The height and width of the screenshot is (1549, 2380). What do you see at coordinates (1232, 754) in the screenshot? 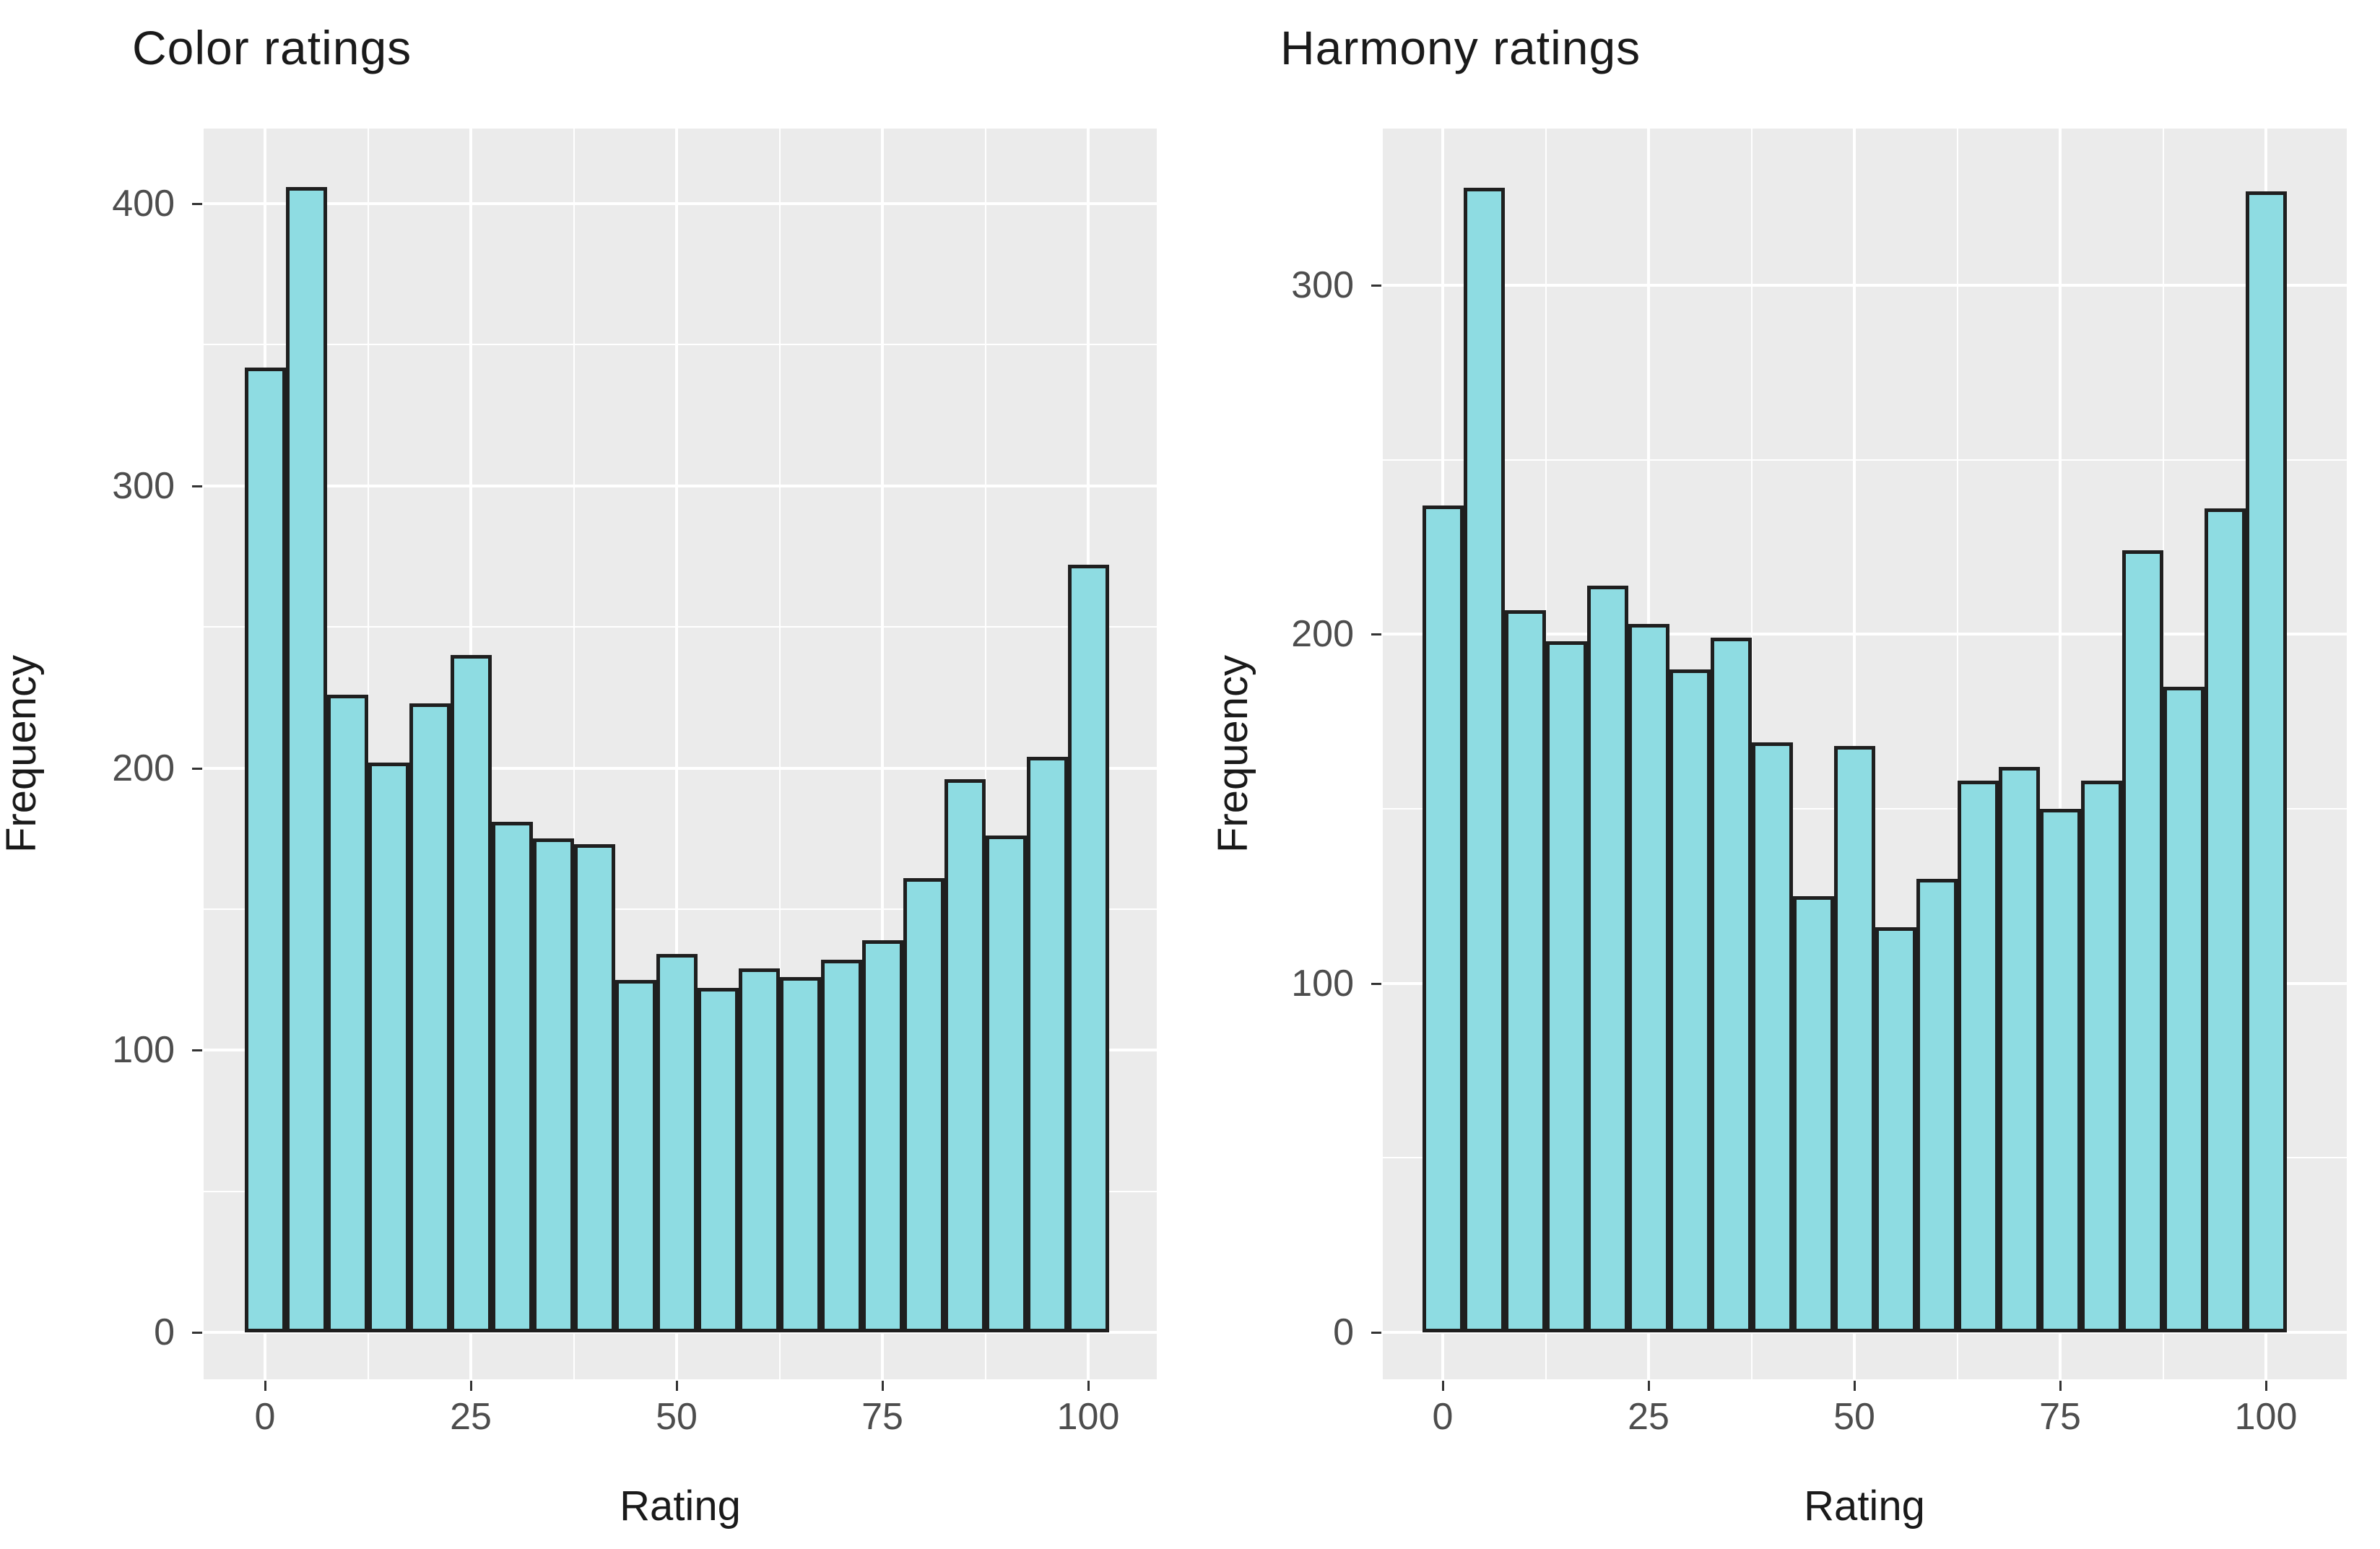
I see `y-axis-label: Frequency` at bounding box center [1232, 754].